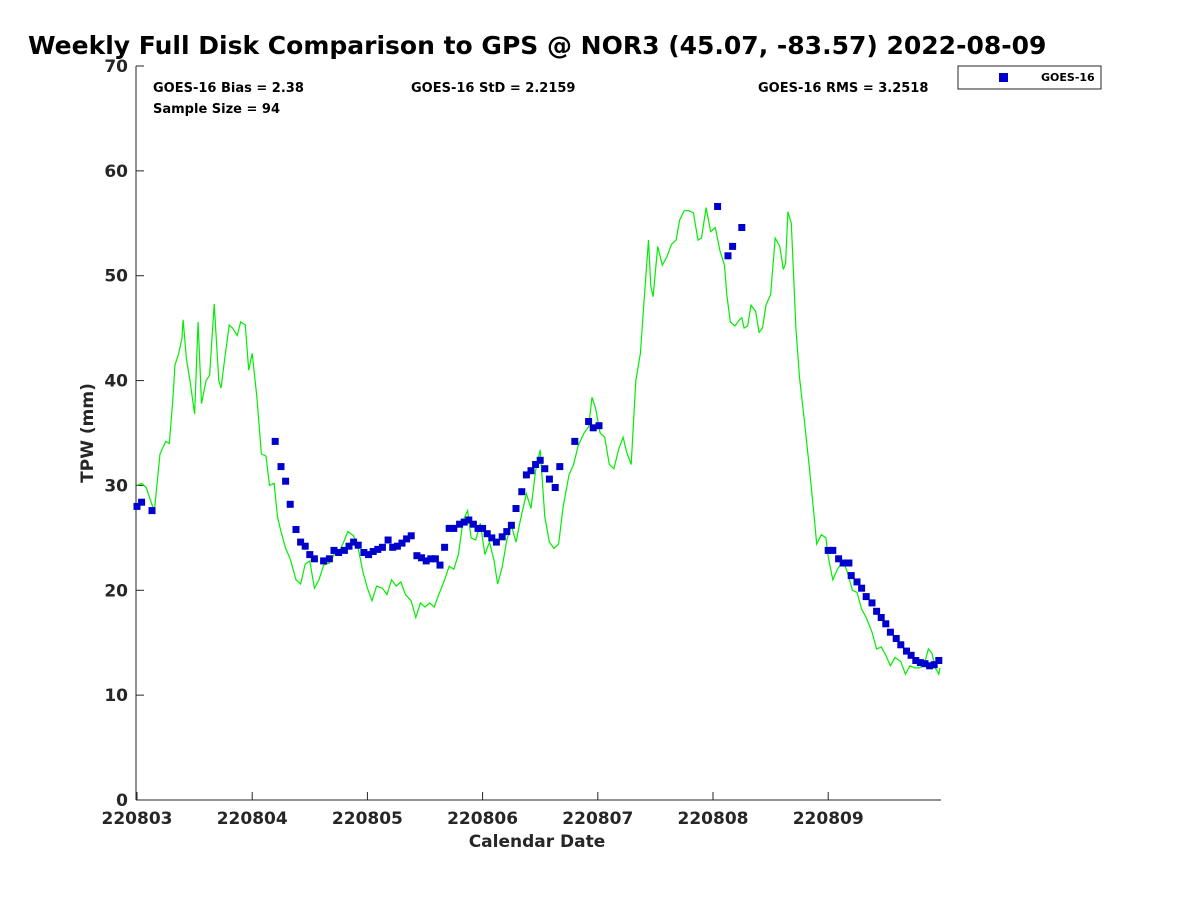 This screenshot has width=1200, height=900. What do you see at coordinates (137, 819) in the screenshot?
I see `x-tick-label: 220803` at bounding box center [137, 819].